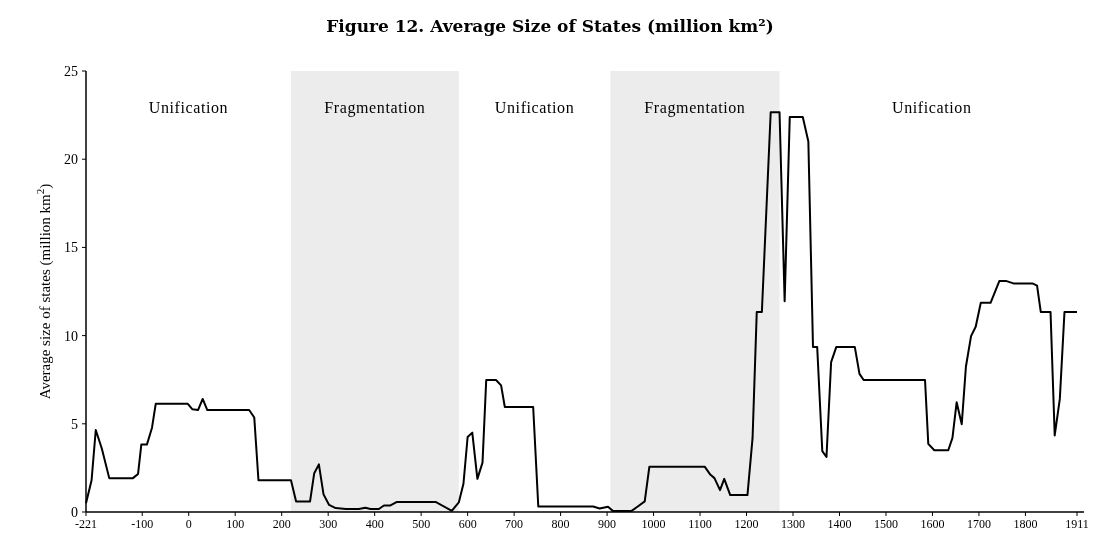  What do you see at coordinates (1077, 524) in the screenshot?
I see `x-tick-label: 1911` at bounding box center [1077, 524].